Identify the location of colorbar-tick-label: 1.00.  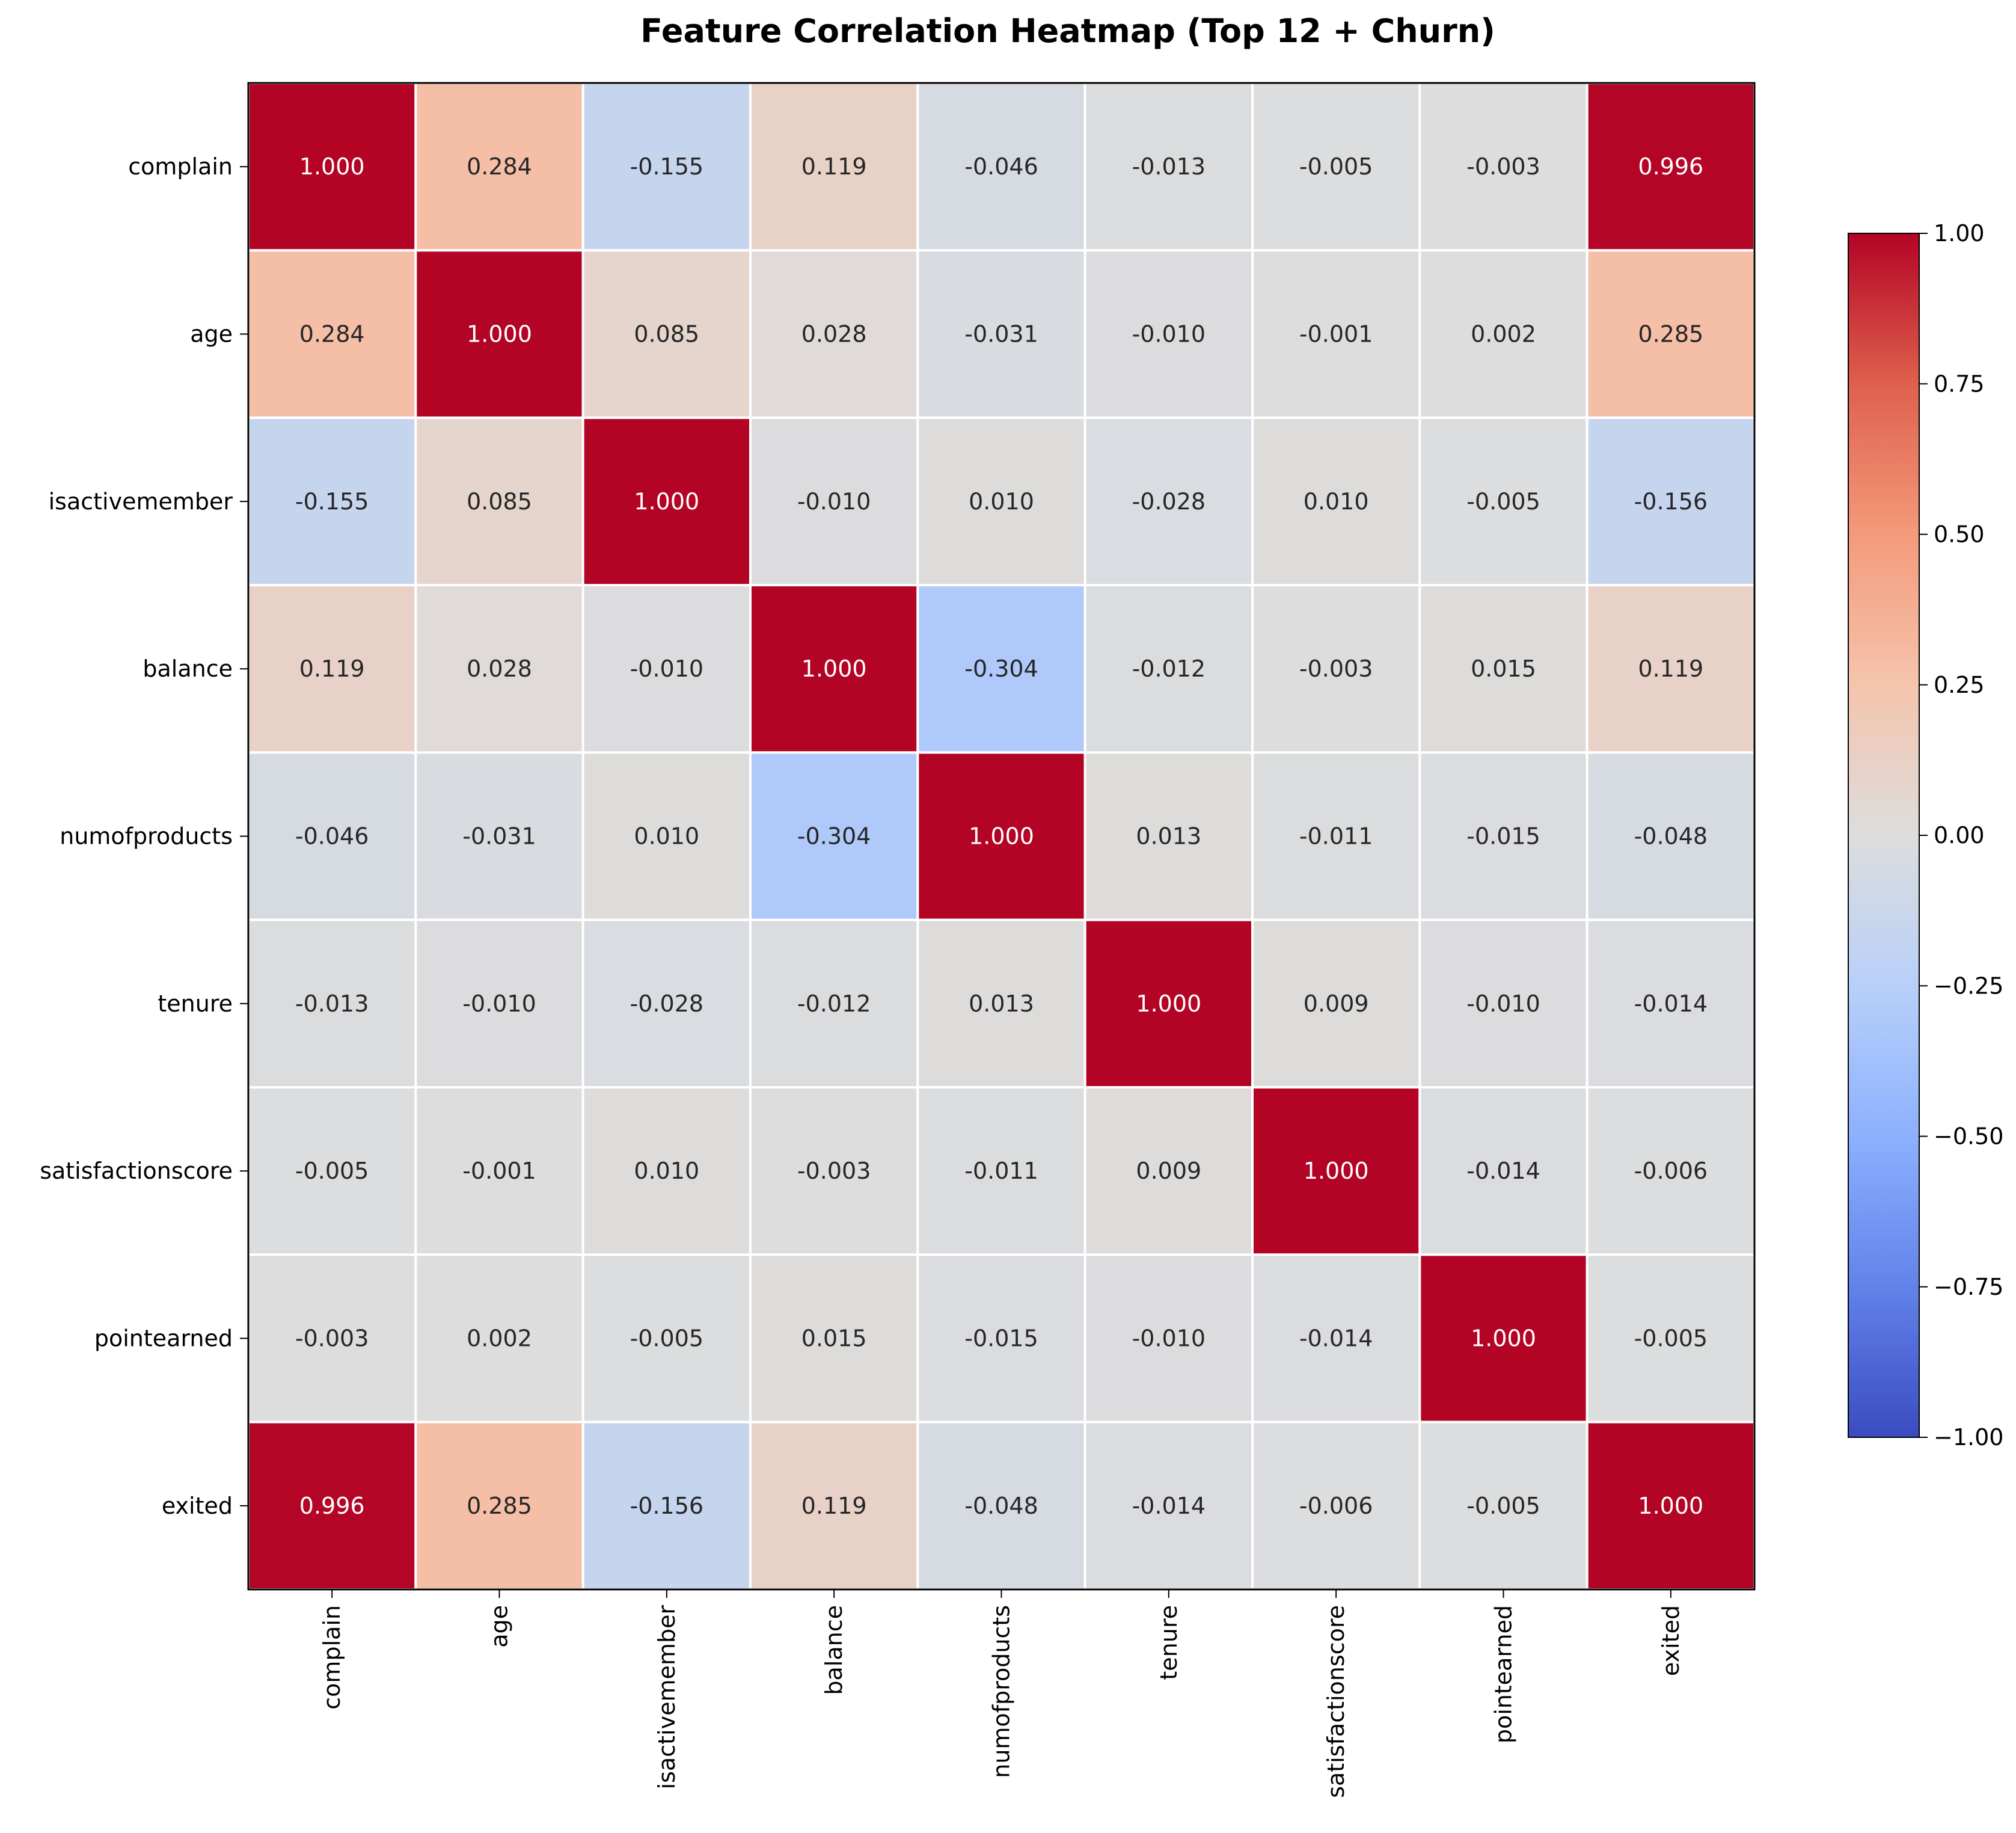
(1959, 233).